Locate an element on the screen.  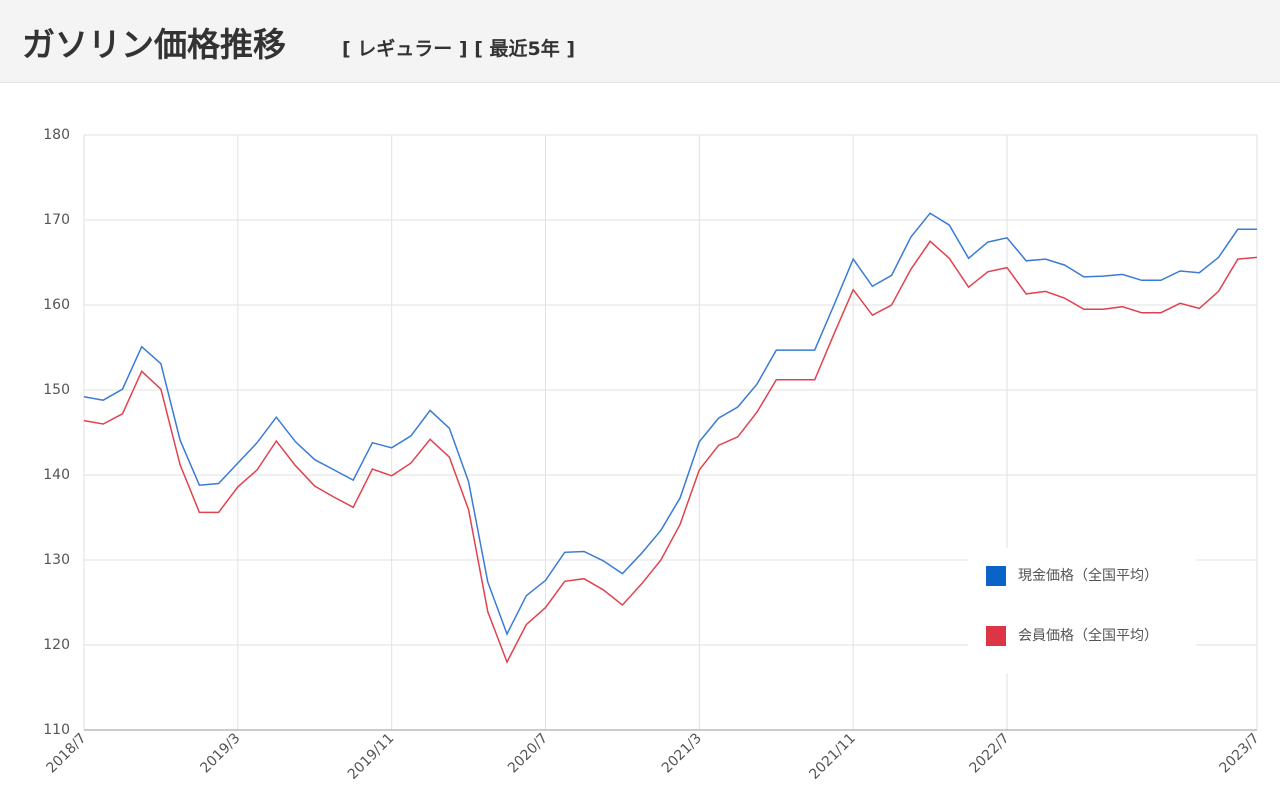
x-tick-label: 2019/11 is located at coordinates (371, 756).